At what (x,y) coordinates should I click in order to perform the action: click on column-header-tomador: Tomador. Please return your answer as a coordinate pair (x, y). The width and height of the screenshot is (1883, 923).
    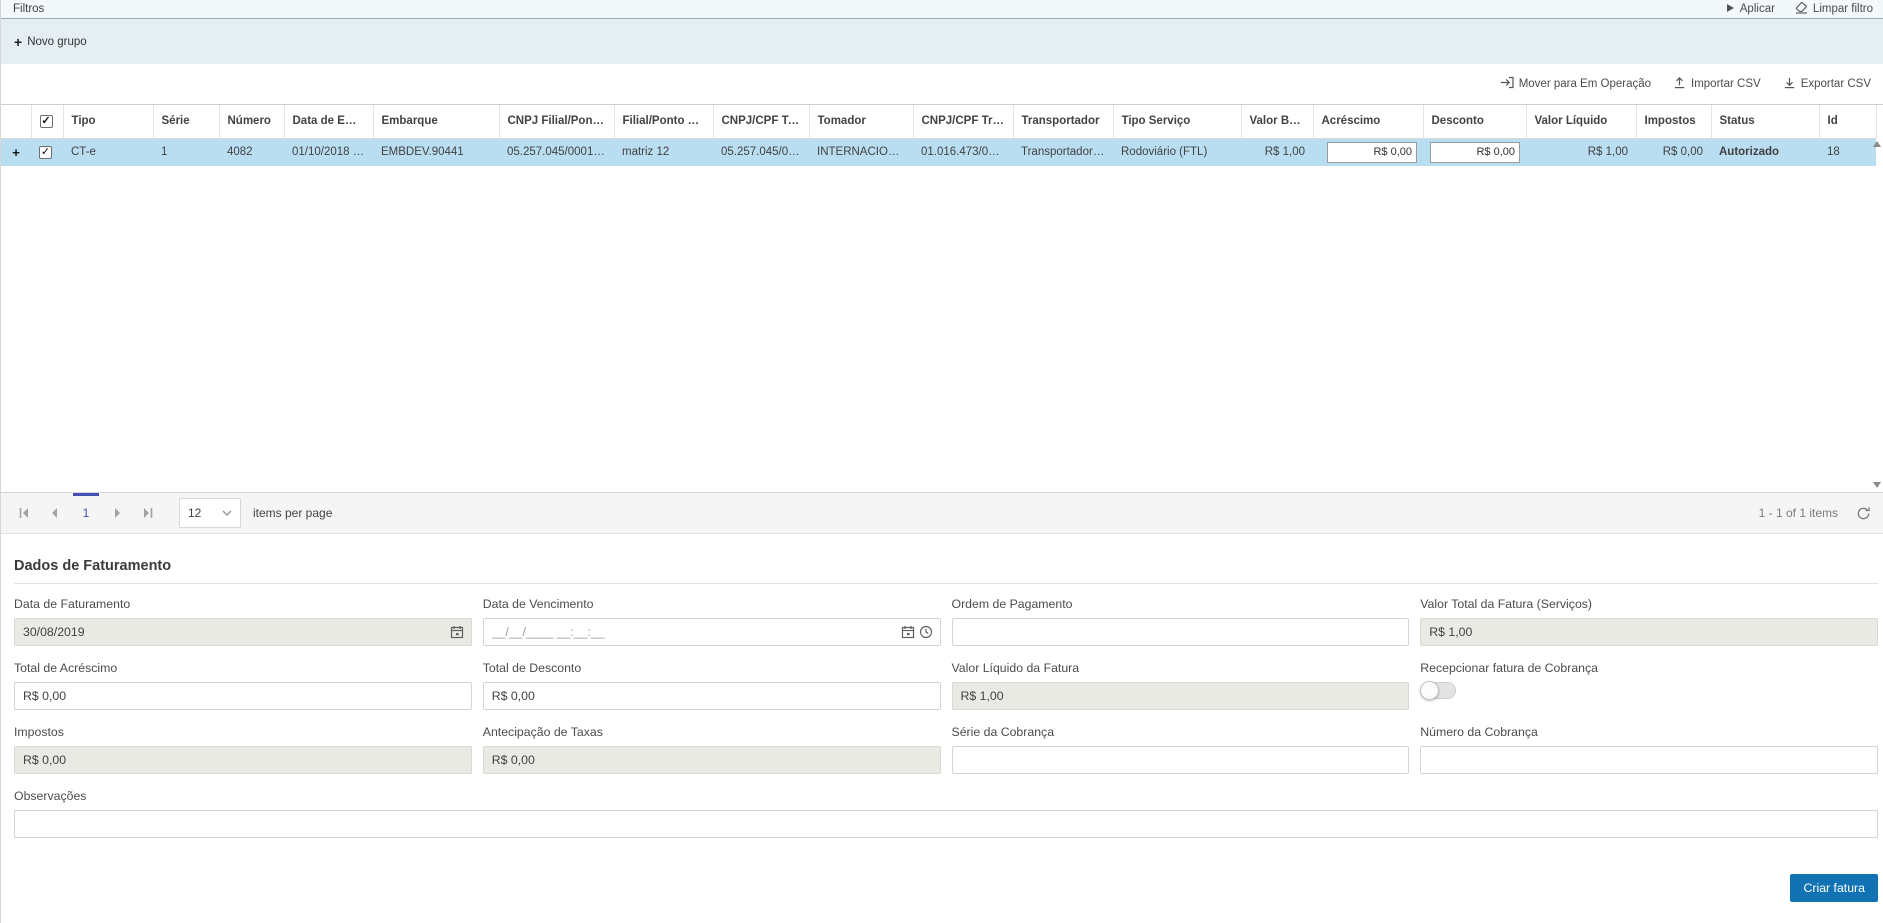
    Looking at the image, I should click on (861, 122).